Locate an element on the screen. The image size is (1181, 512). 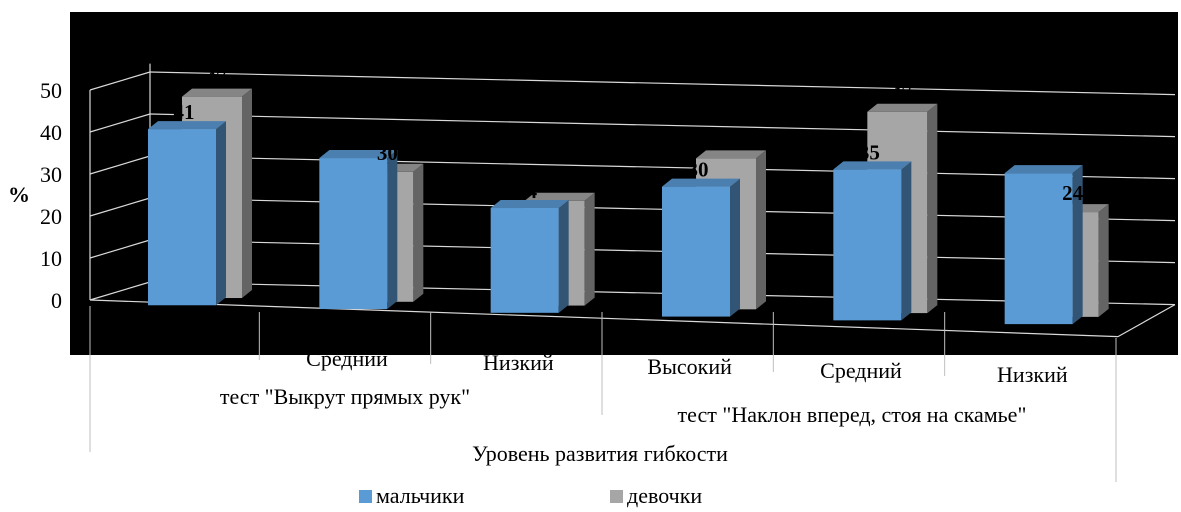
data-label-boys: 41 is located at coordinates (184, 112).